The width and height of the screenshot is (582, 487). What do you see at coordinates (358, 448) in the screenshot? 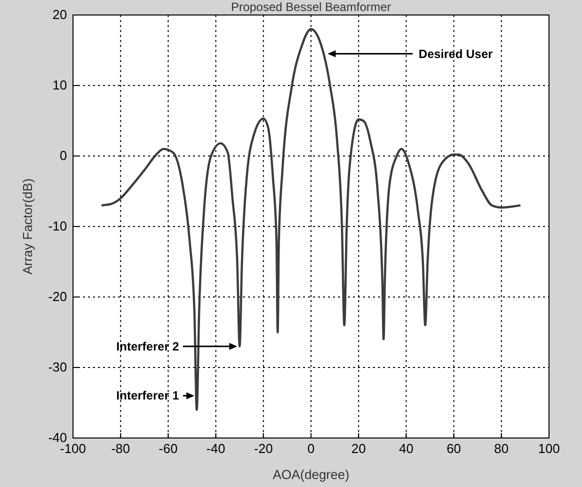
I see `x-tick-label: 20` at bounding box center [358, 448].